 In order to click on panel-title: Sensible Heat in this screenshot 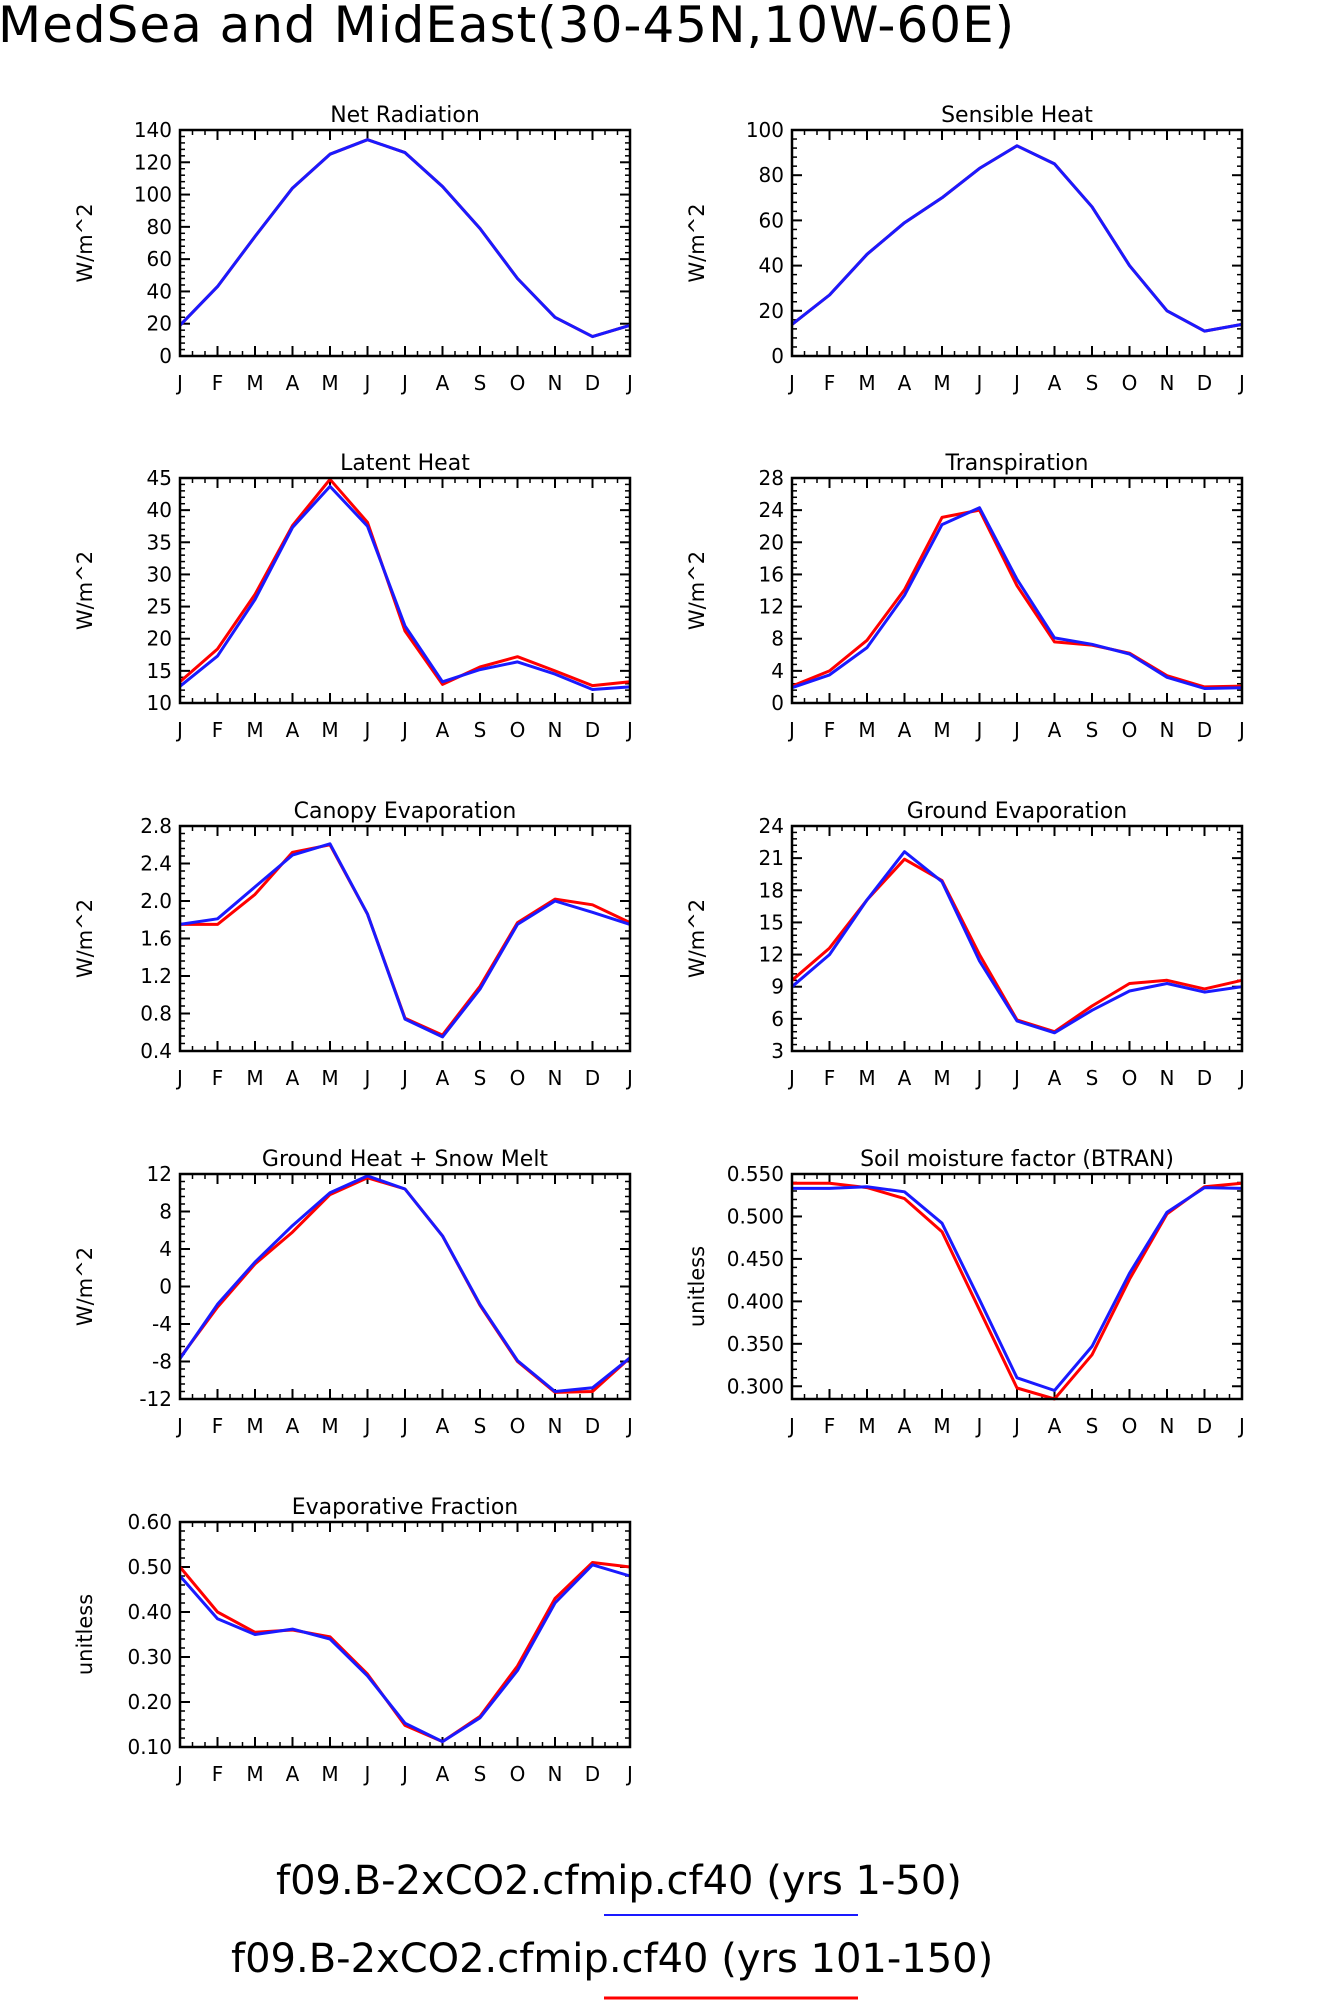, I will do `click(1017, 115)`.